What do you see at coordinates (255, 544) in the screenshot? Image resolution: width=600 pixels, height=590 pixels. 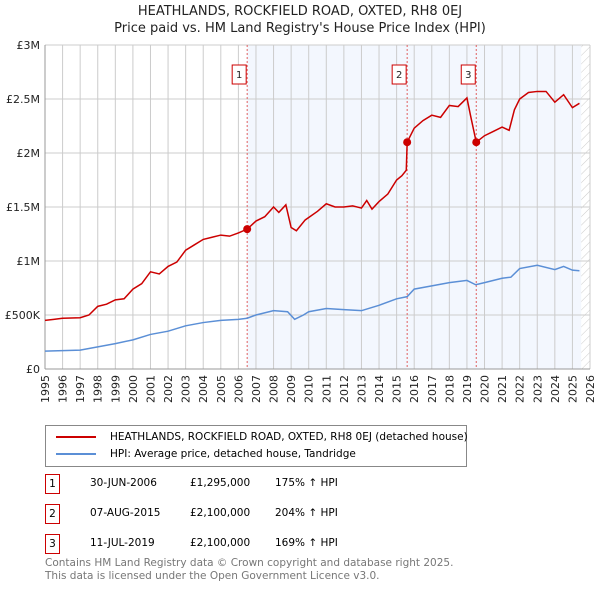 I see `sale-row: 3 11-JUL-2019 £2,100,000 169% ↑ HPI` at bounding box center [255, 544].